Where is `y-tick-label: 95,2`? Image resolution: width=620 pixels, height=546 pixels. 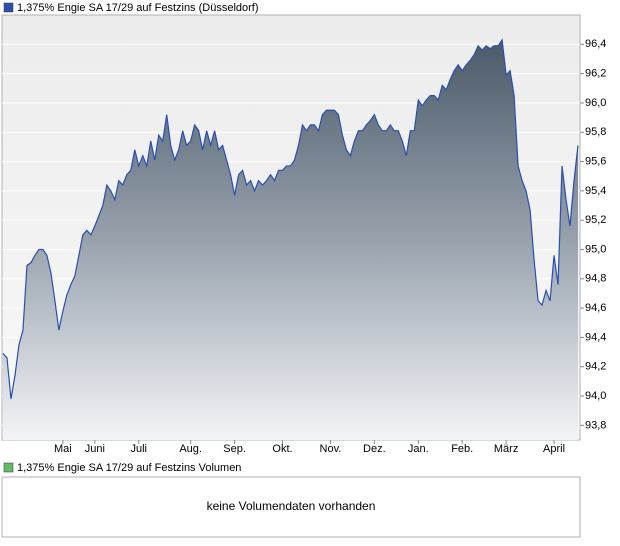 y-tick-label: 95,2 is located at coordinates (595, 220).